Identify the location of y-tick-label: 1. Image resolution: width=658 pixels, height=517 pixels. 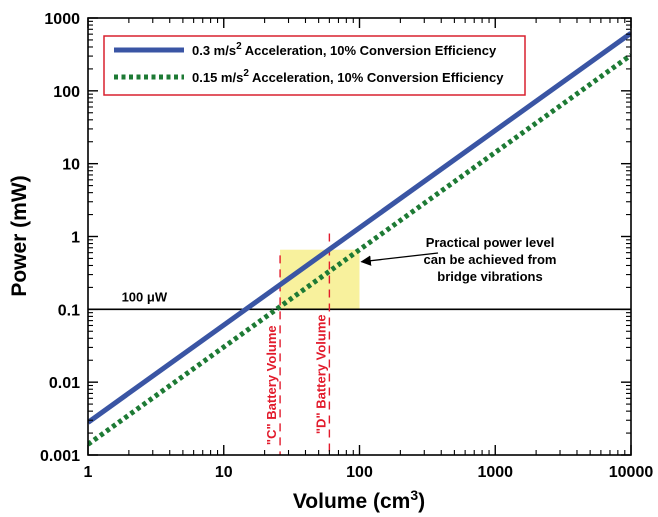
(75, 238).